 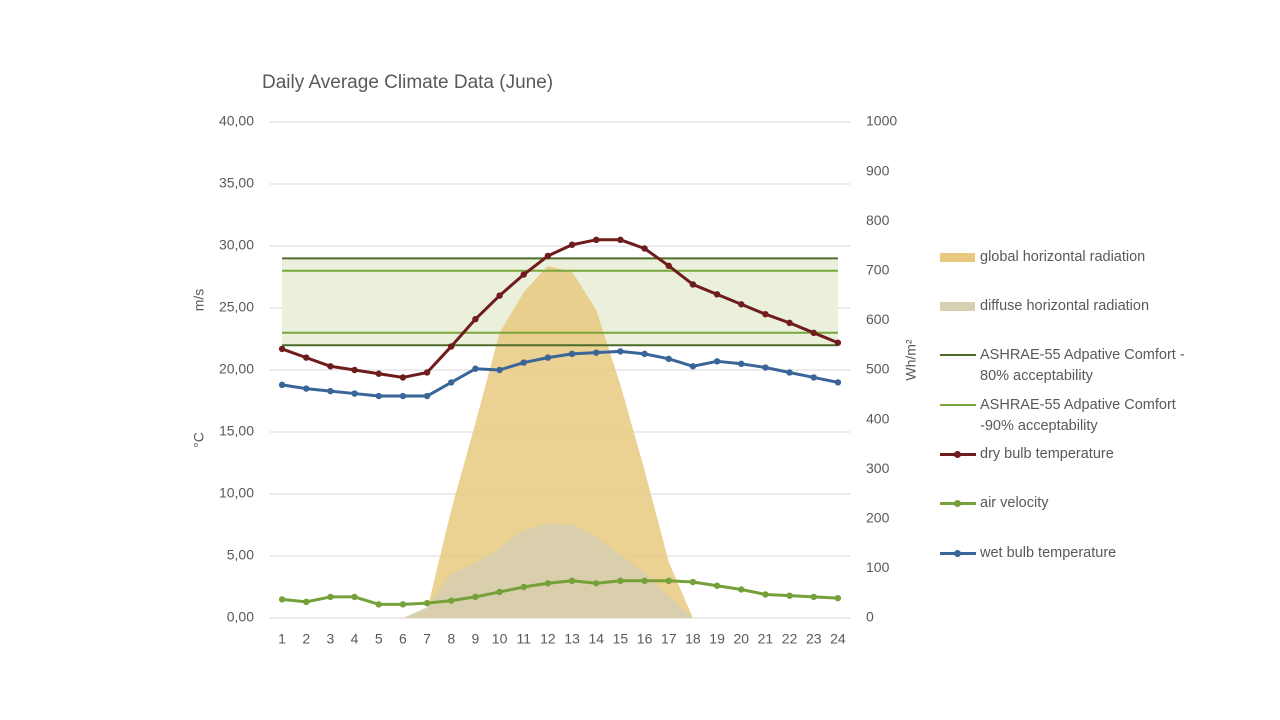 I want to click on x-tick-label: 24, so click(x=838, y=639).